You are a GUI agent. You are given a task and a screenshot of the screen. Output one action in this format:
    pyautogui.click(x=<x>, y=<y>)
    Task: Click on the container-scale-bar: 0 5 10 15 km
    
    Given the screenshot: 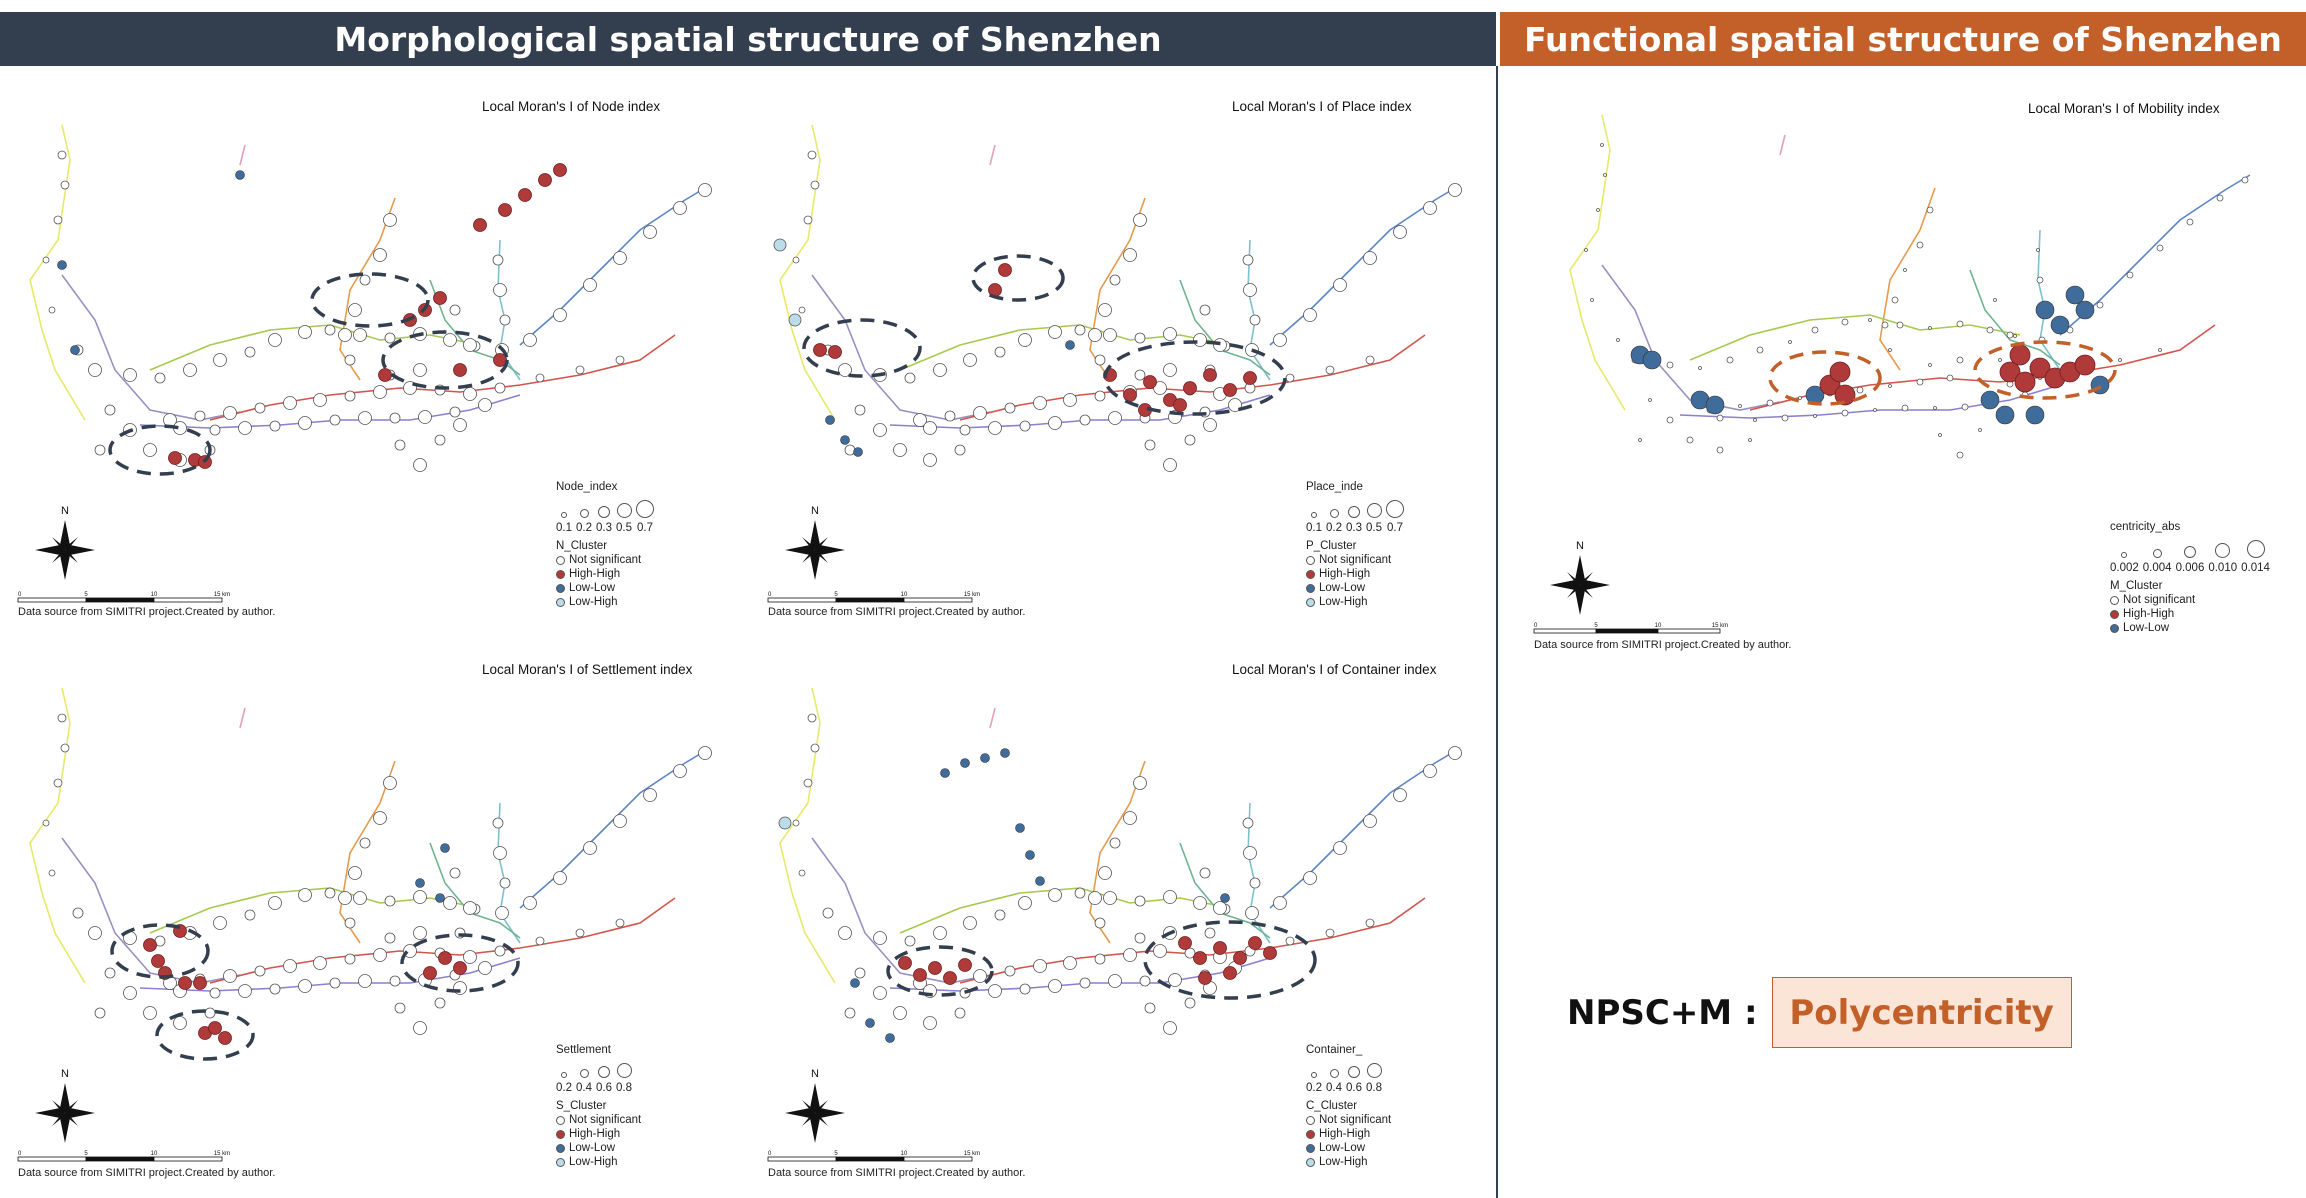 What is the action you would take?
    pyautogui.click(x=873, y=1156)
    